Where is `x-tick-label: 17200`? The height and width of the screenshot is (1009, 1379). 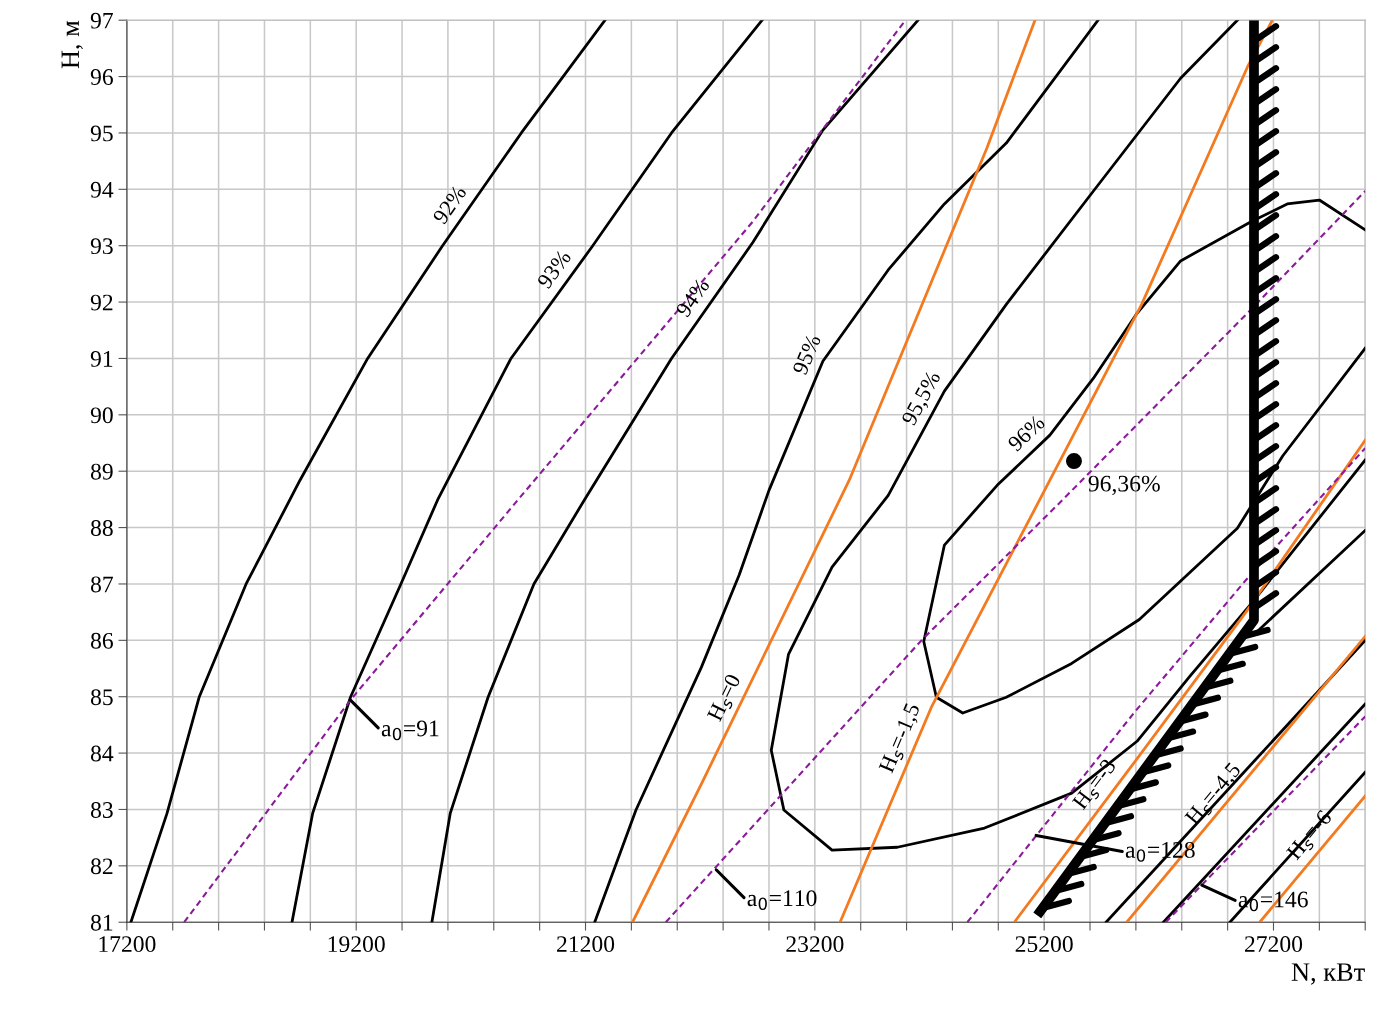 x-tick-label: 17200 is located at coordinates (127, 944).